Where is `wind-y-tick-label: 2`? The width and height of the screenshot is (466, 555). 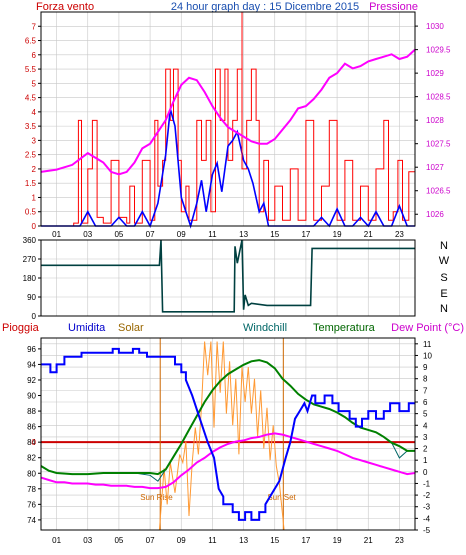 wind-y-tick-label: 2 is located at coordinates (34, 169).